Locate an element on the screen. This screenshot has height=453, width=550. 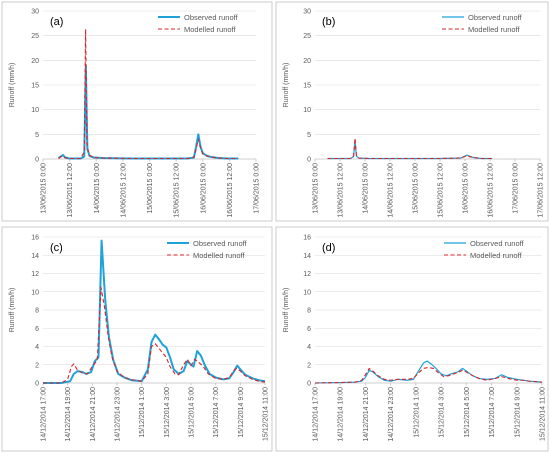
x-tick-label: 17/06/2015 12:00 is located at coordinates (541, 190).